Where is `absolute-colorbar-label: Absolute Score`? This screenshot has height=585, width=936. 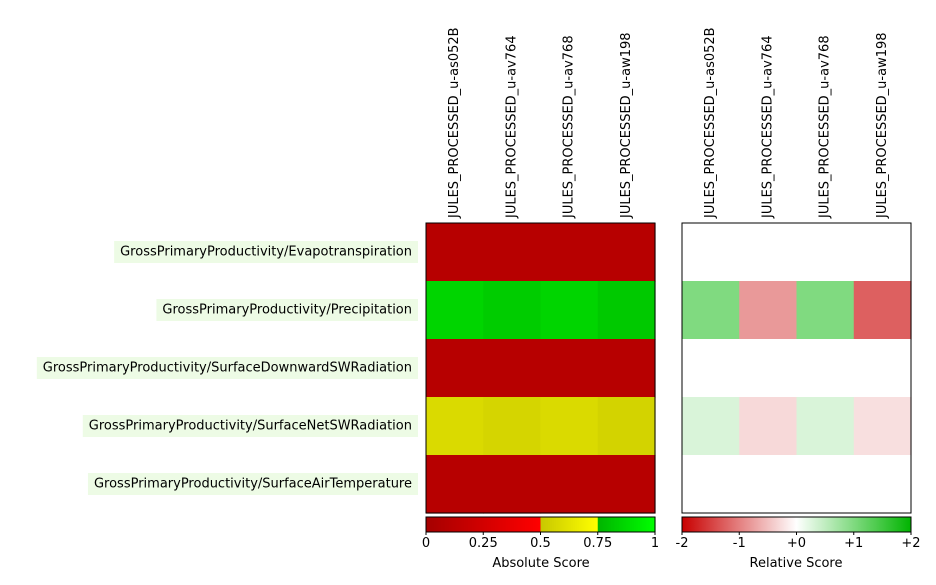
absolute-colorbar-label: Absolute Score is located at coordinates (540, 563).